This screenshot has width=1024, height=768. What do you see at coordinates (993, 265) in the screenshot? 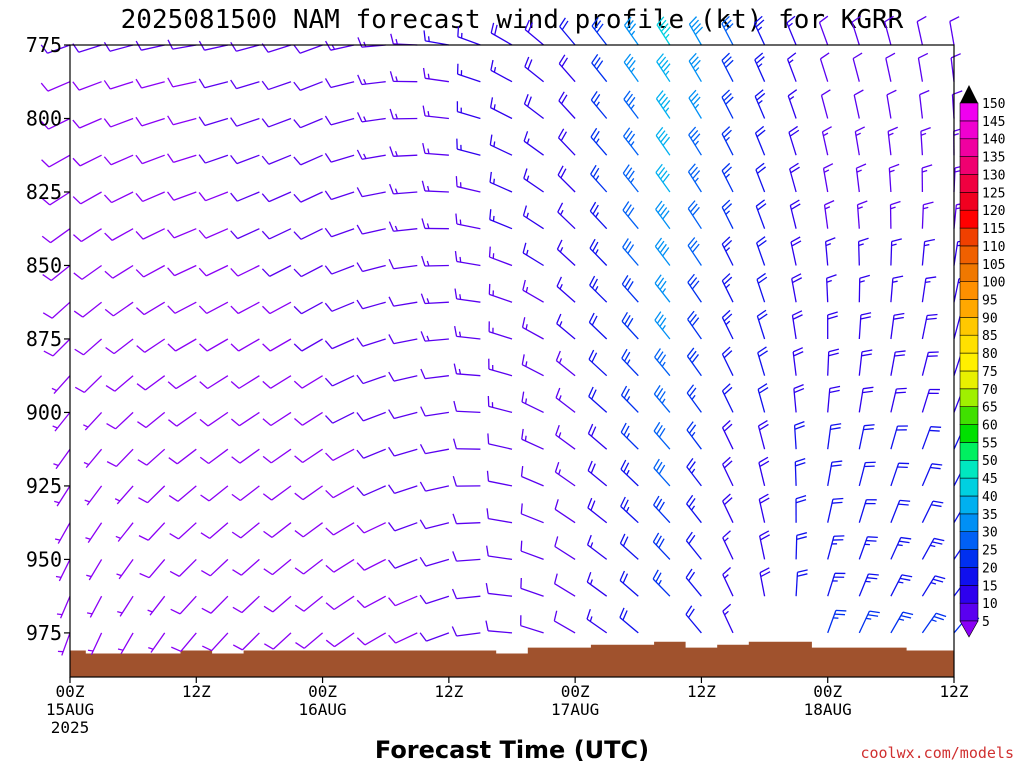
I see `colorbar-label: 105` at bounding box center [993, 265].